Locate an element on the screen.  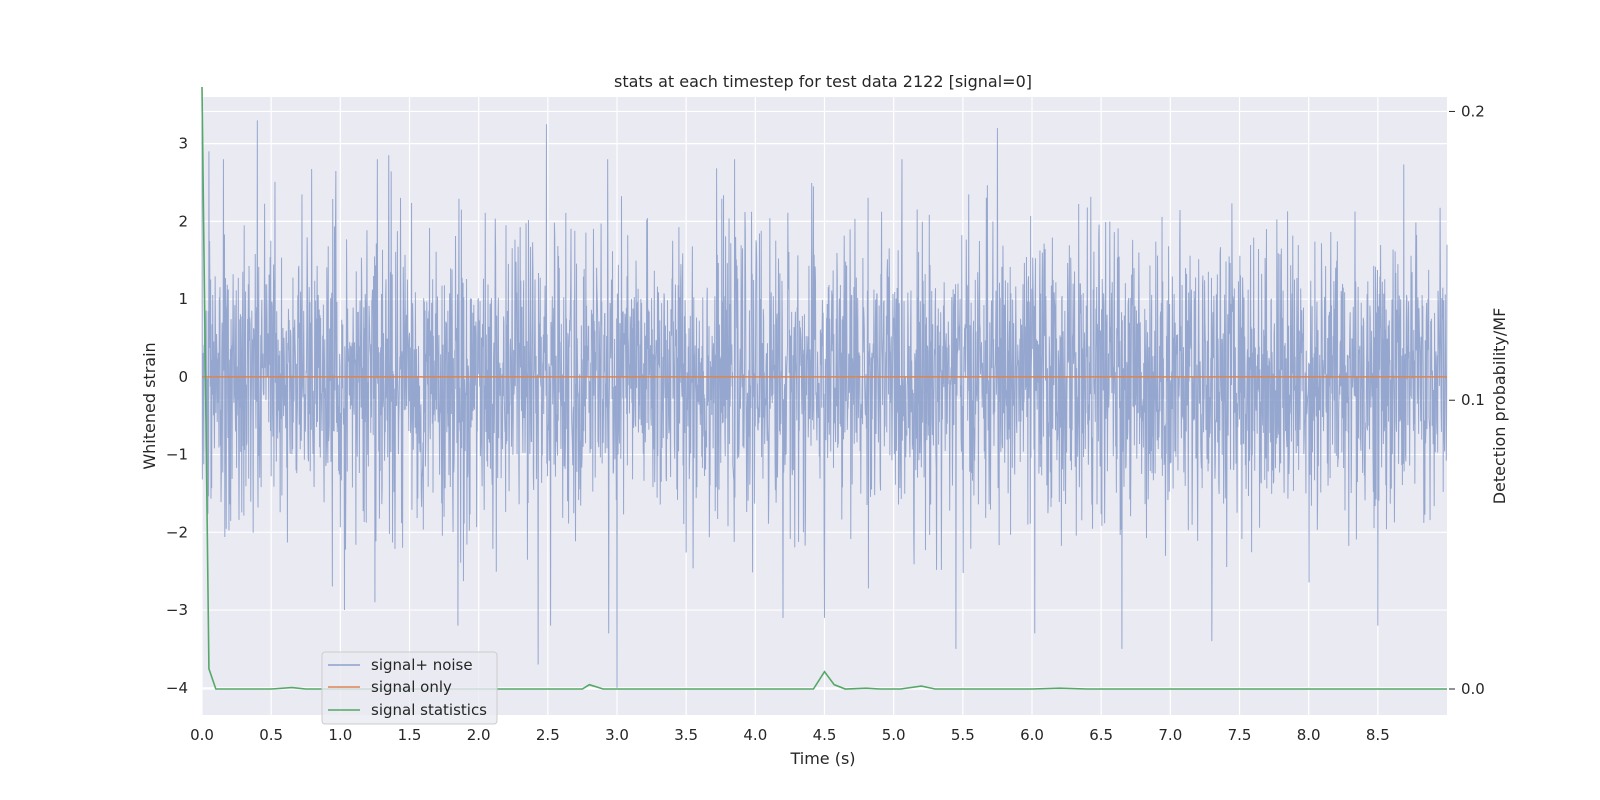
x-tick-label: 5.5 is located at coordinates (963, 735).